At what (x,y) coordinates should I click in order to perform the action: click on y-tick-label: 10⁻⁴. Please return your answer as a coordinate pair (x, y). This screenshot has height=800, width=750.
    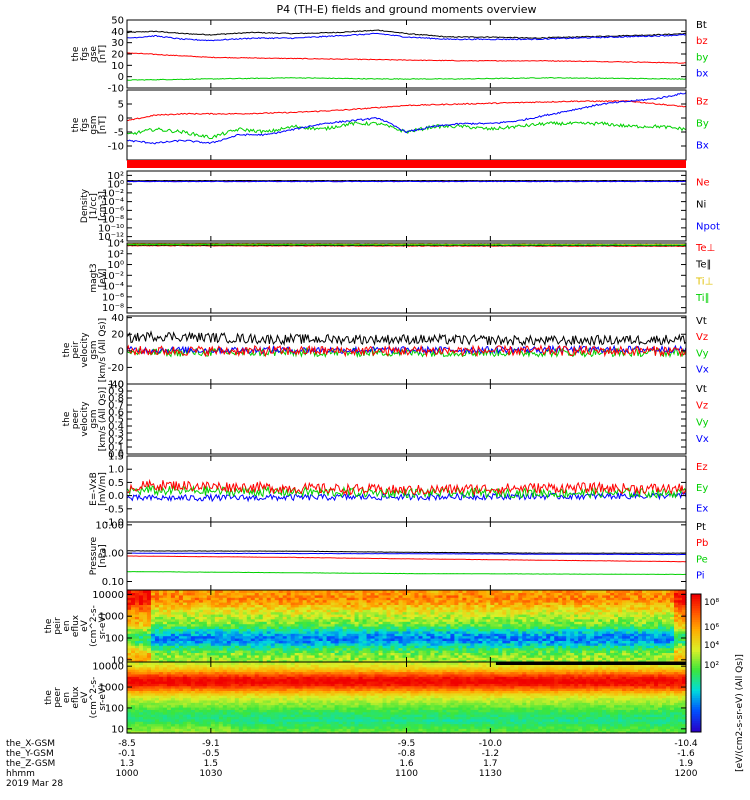
    Looking at the image, I should click on (113, 202).